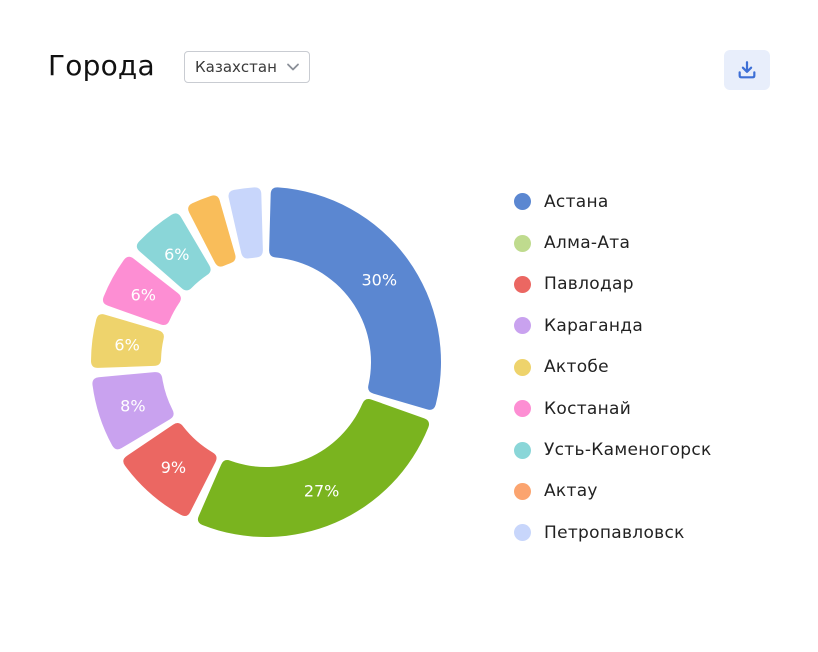 Image resolution: width=818 pixels, height=652 pixels. Describe the element at coordinates (589, 284) in the screenshot. I see `legend-label: Павлодар` at that location.